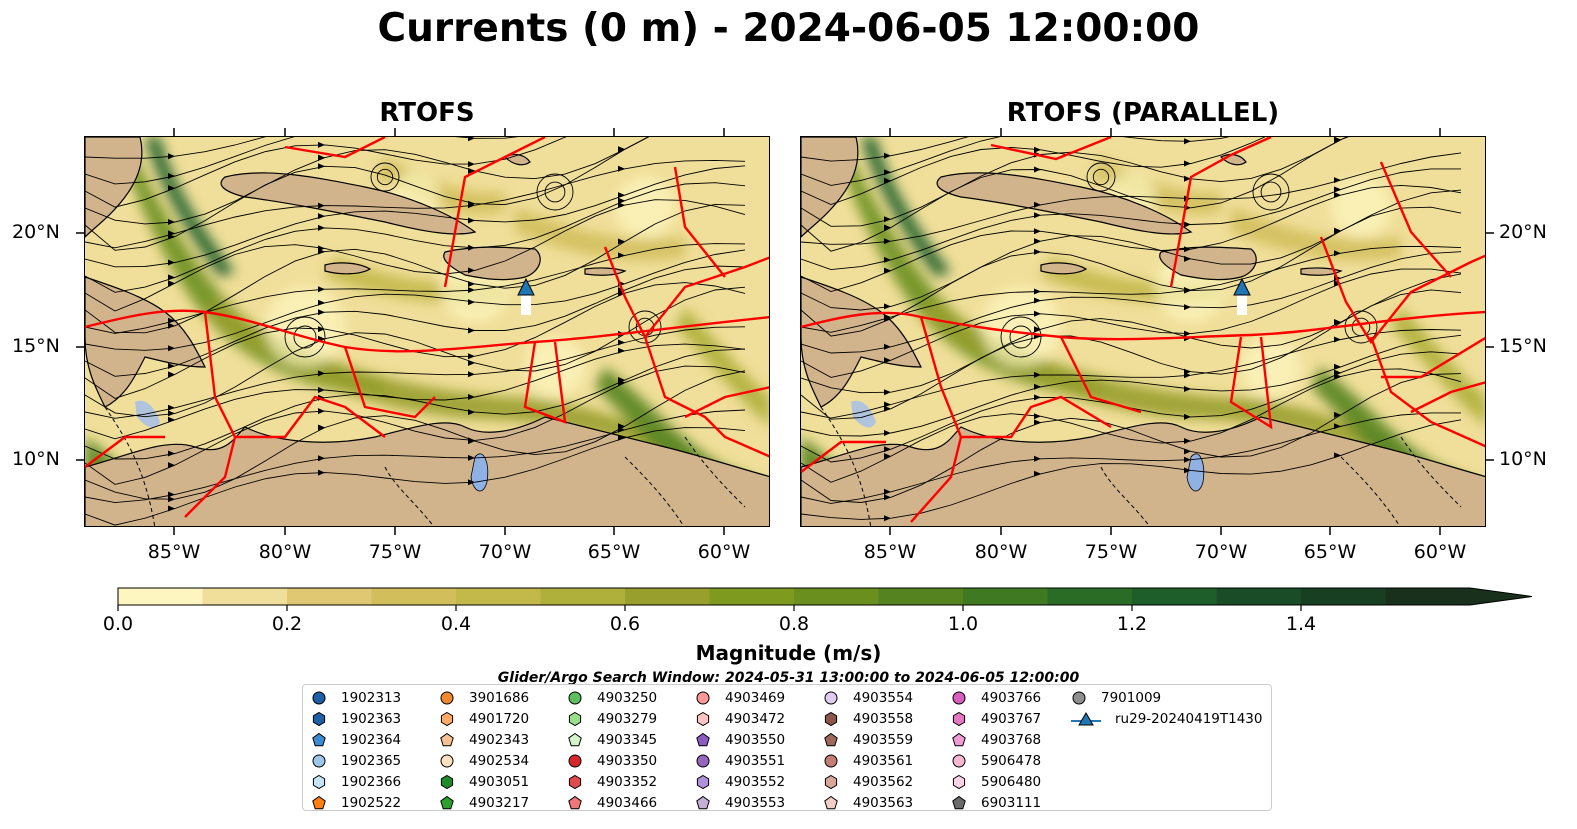 This screenshot has height=829, width=1577. Describe the element at coordinates (627, 740) in the screenshot. I see `legend-item-label: 4903345` at that location.